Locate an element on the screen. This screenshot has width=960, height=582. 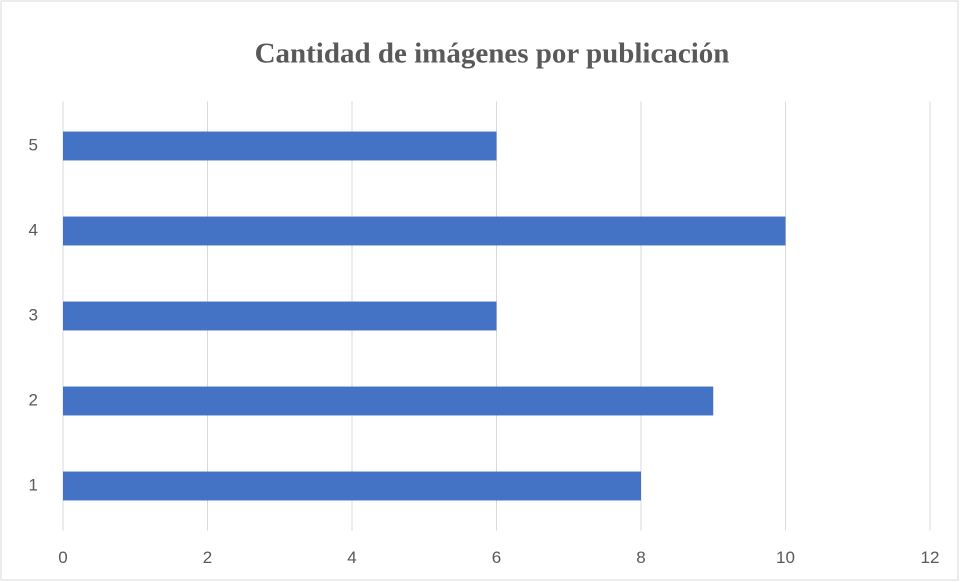
y-tick-label: 3 is located at coordinates (33, 314).